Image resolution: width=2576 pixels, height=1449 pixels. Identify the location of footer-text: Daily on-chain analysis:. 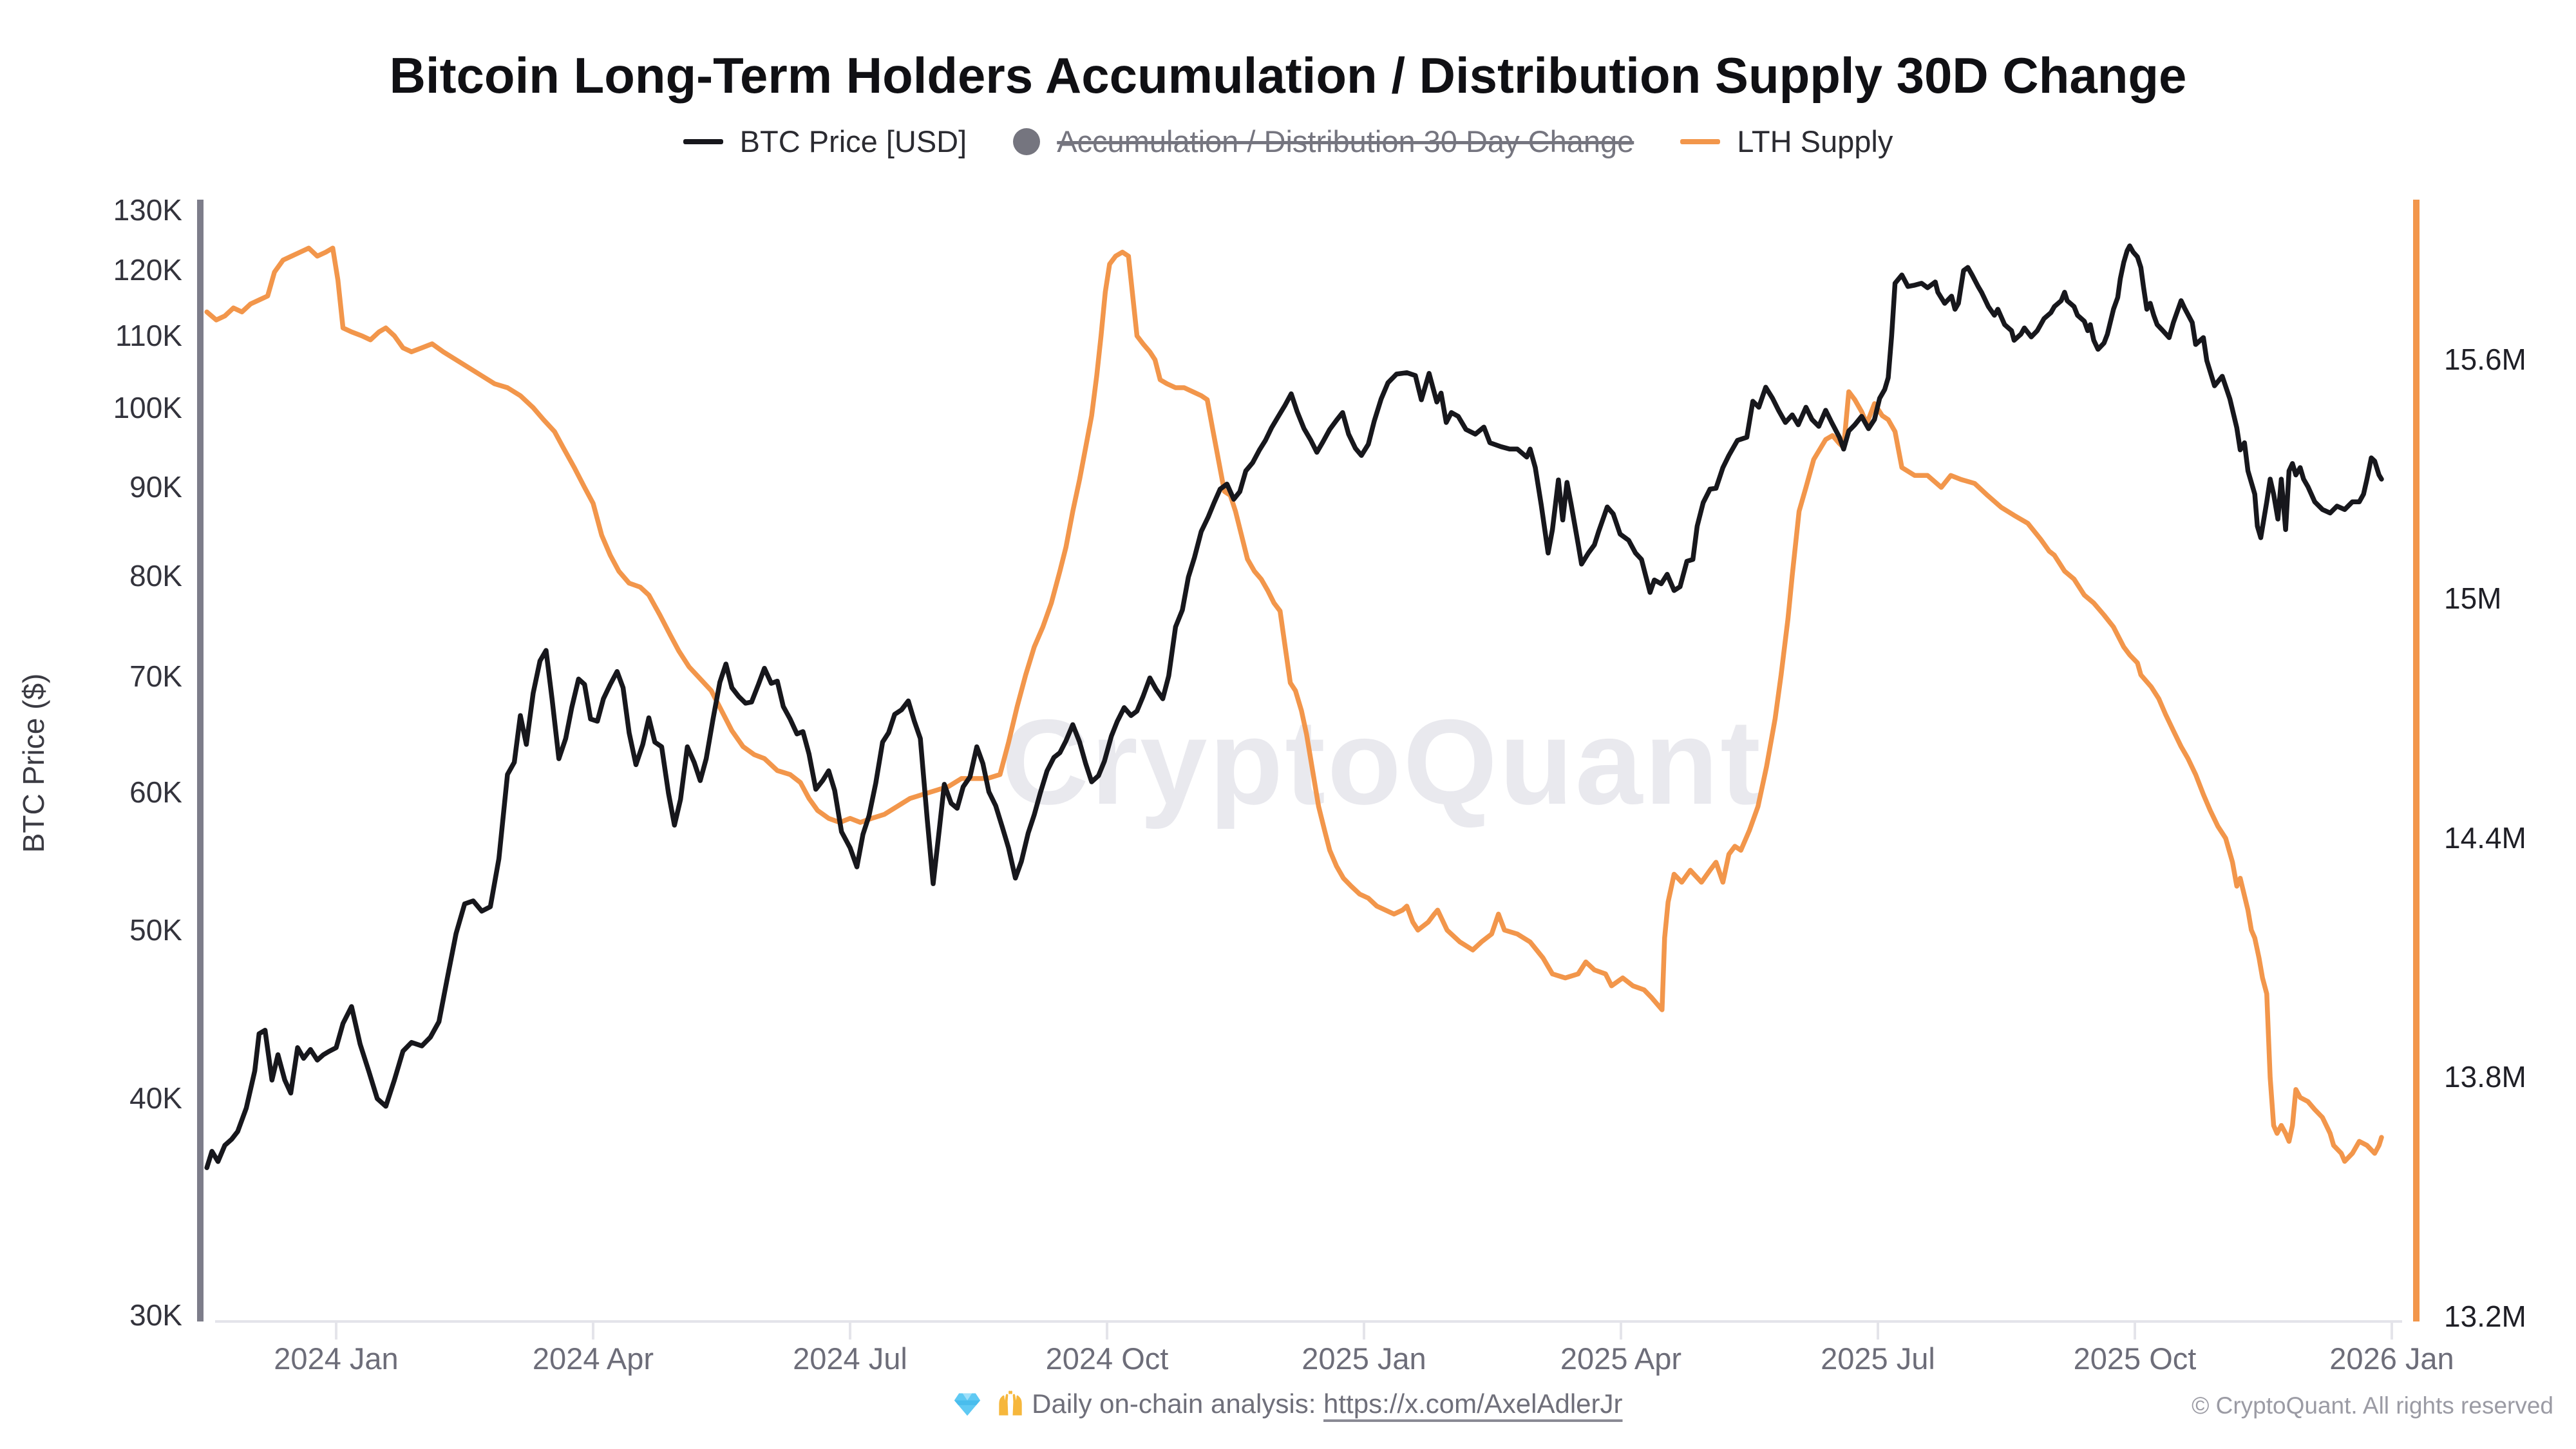
(1178, 1403).